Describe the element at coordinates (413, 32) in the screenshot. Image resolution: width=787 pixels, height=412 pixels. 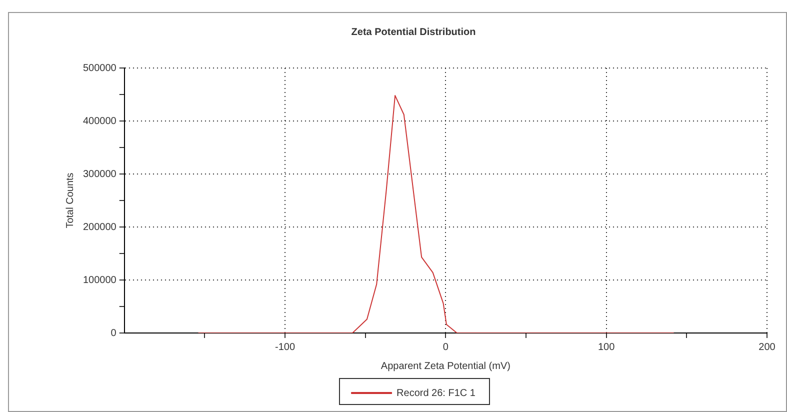
I see `chart-title: Zeta Potential Distribution` at that location.